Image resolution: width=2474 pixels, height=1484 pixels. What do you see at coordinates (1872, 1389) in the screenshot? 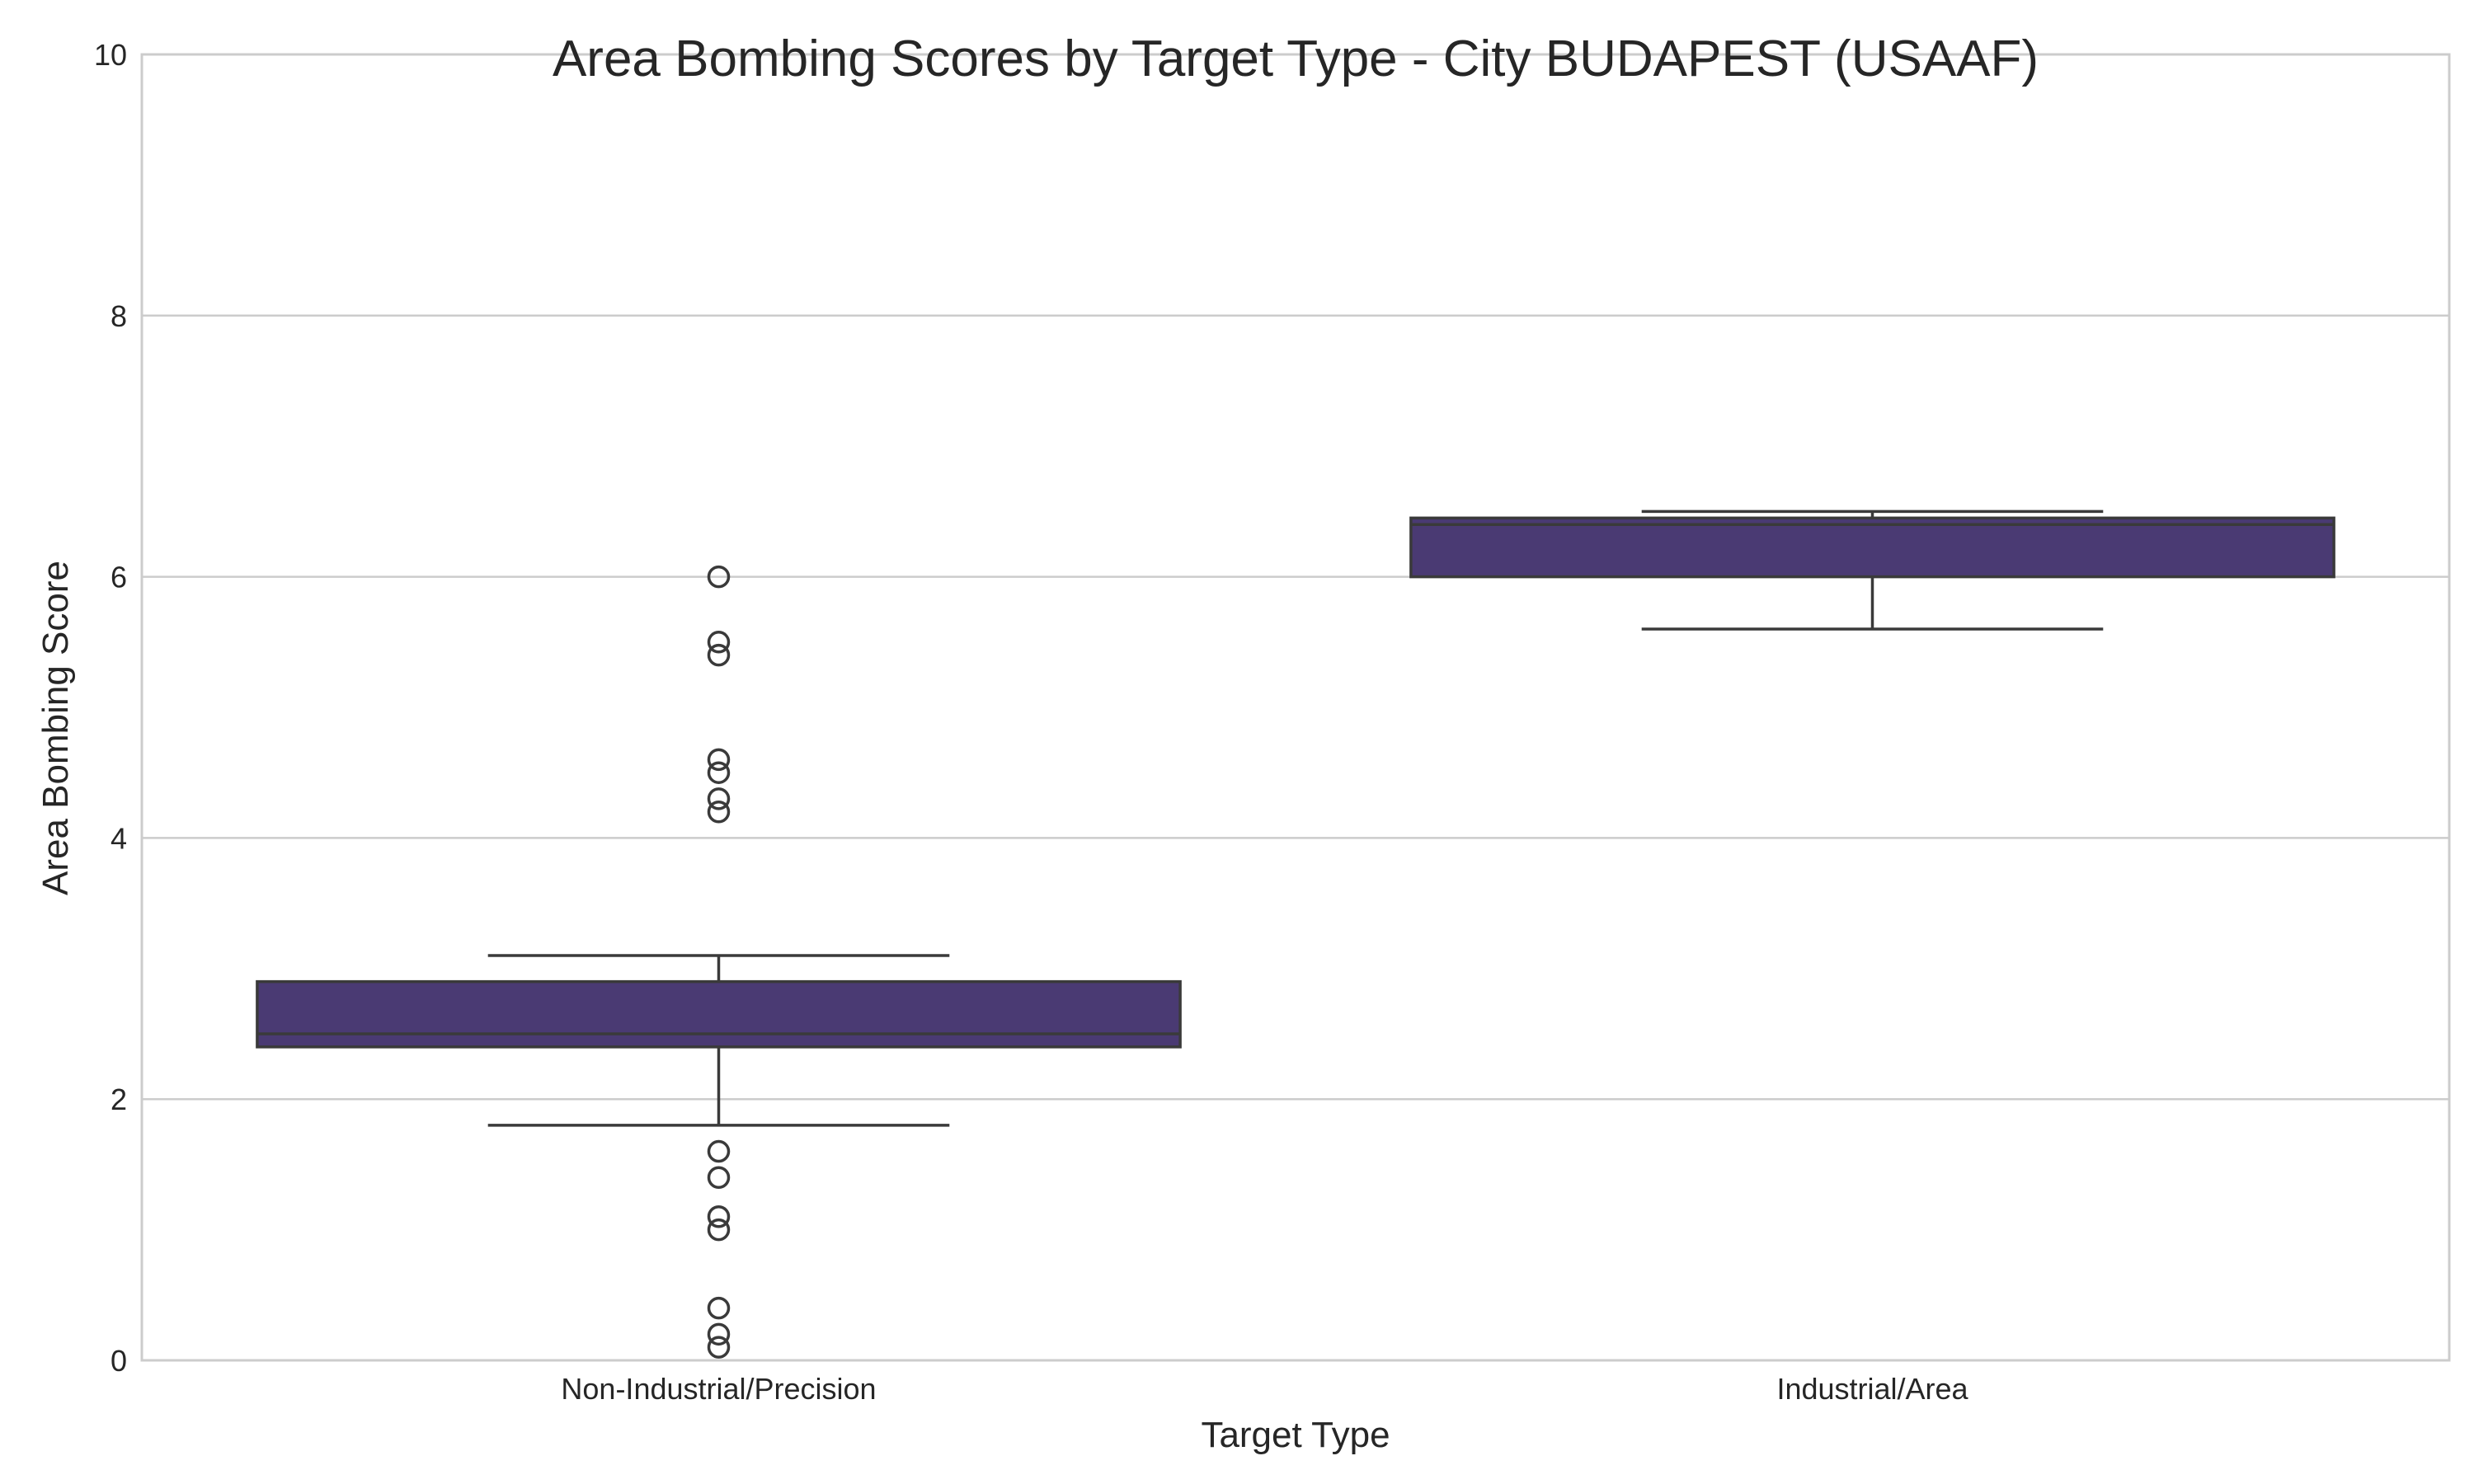
I see `x-tick-label: Industrial/Area` at bounding box center [1872, 1389].